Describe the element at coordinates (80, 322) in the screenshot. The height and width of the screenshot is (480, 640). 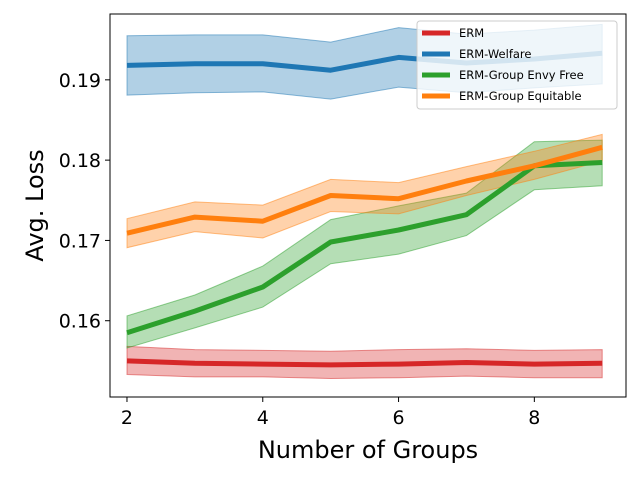
I see `y-tick-label: 0.16` at that location.